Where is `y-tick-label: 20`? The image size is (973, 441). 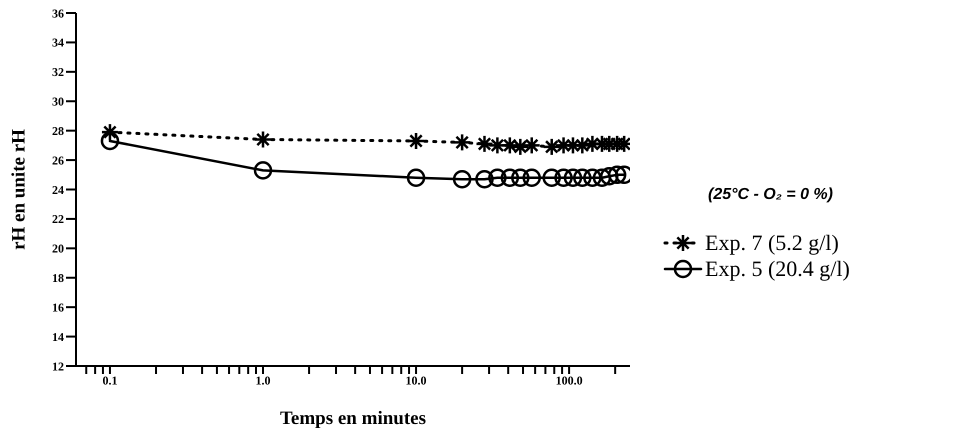 y-tick-label: 20 is located at coordinates (58, 249).